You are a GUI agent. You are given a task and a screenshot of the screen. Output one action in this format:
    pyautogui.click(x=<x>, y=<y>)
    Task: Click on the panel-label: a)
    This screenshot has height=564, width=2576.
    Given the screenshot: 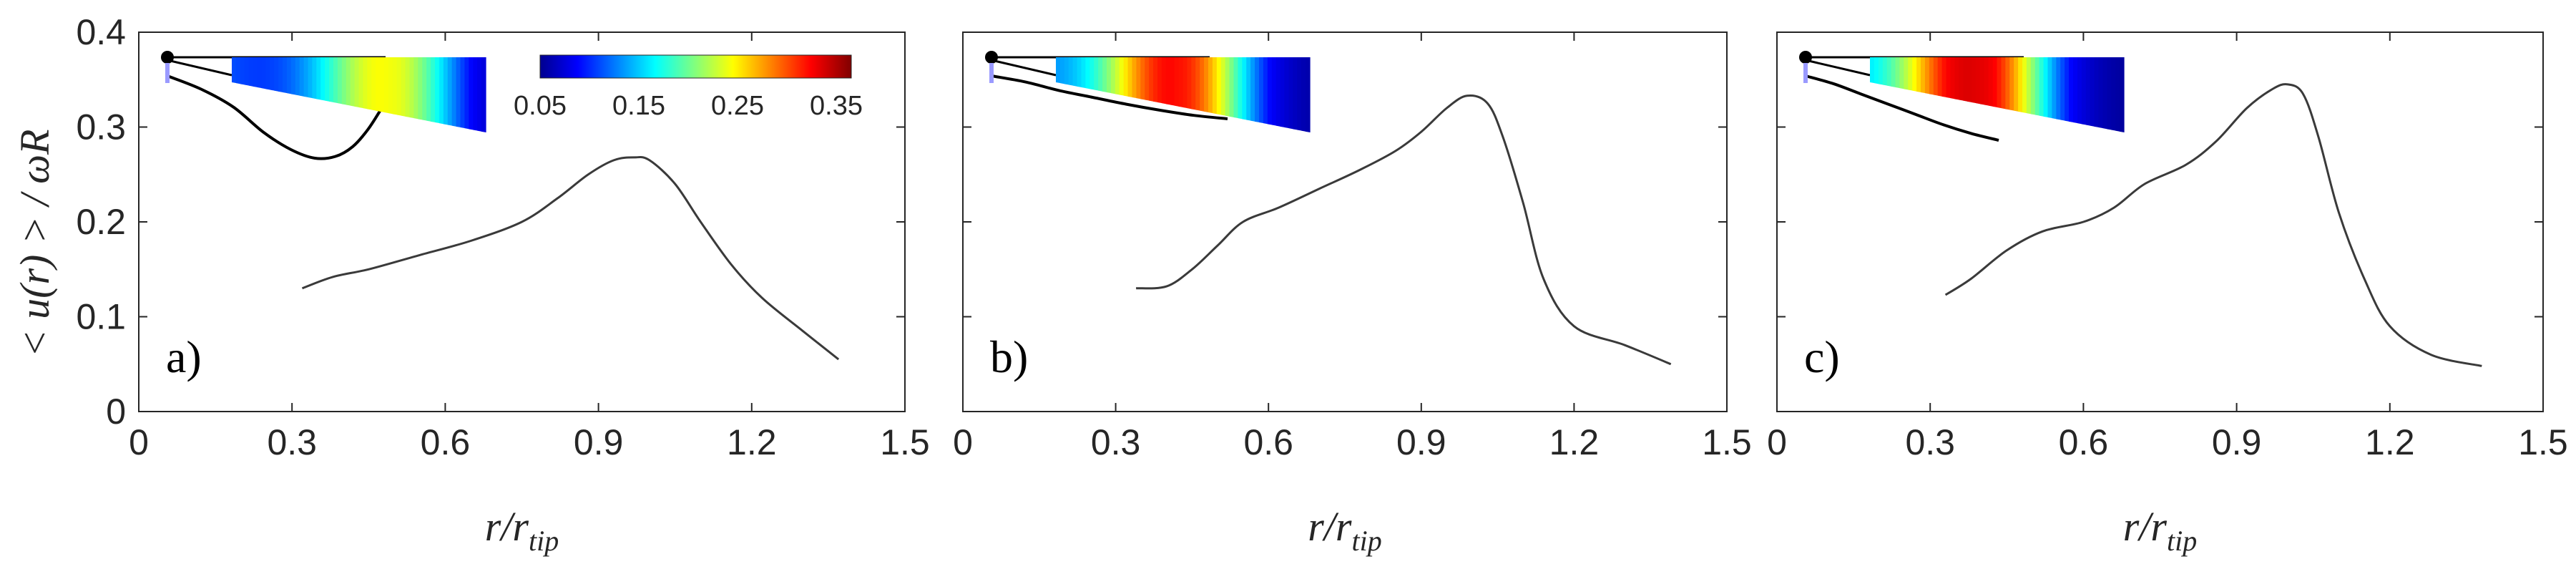 What is the action you would take?
    pyautogui.click(x=184, y=356)
    